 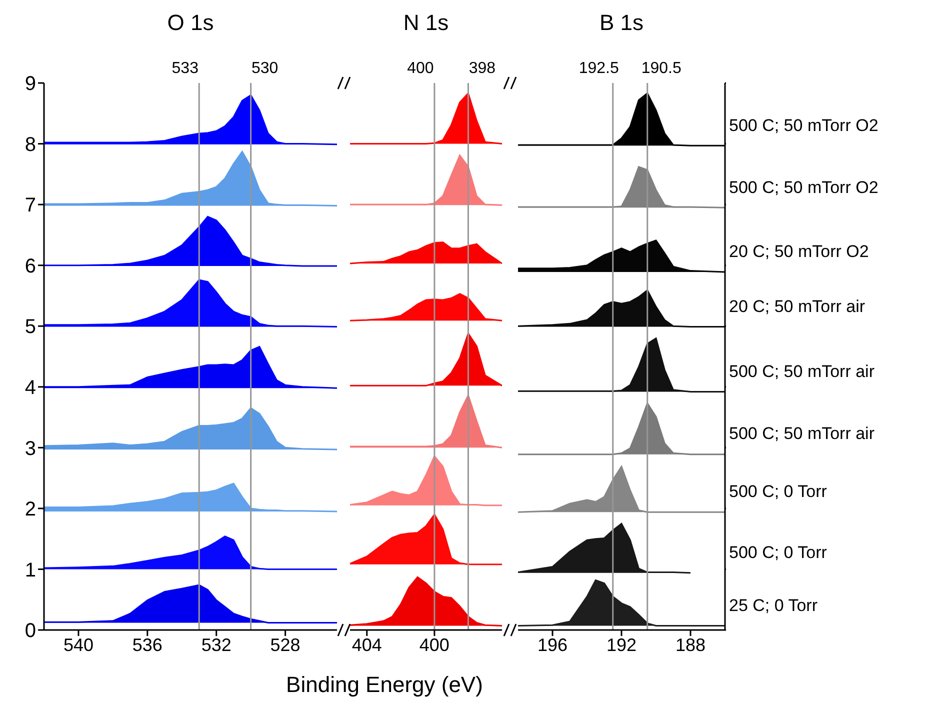 What do you see at coordinates (799, 252) in the screenshot?
I see `series-label: 20 C; 50 mTorr O2` at bounding box center [799, 252].